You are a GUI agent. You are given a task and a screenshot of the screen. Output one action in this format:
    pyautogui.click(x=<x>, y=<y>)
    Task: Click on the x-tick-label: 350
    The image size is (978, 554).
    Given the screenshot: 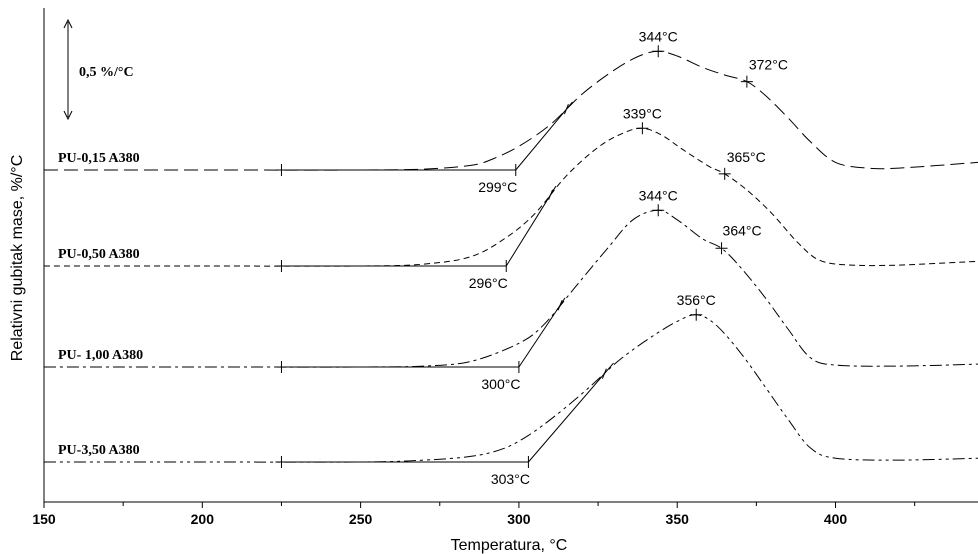 What is the action you would take?
    pyautogui.click(x=678, y=519)
    